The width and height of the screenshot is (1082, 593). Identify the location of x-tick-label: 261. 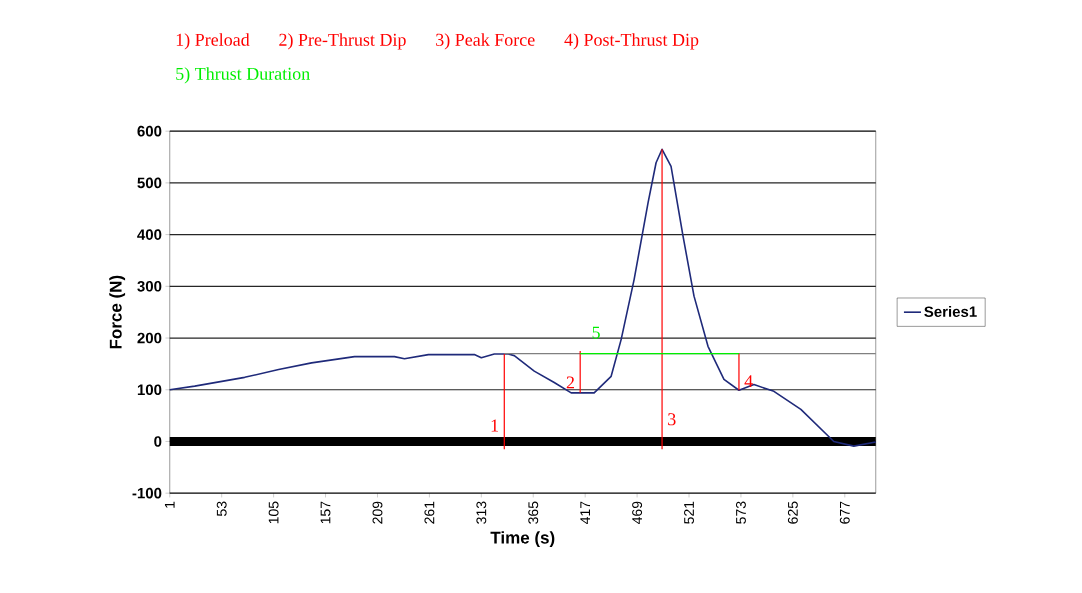
(429, 512).